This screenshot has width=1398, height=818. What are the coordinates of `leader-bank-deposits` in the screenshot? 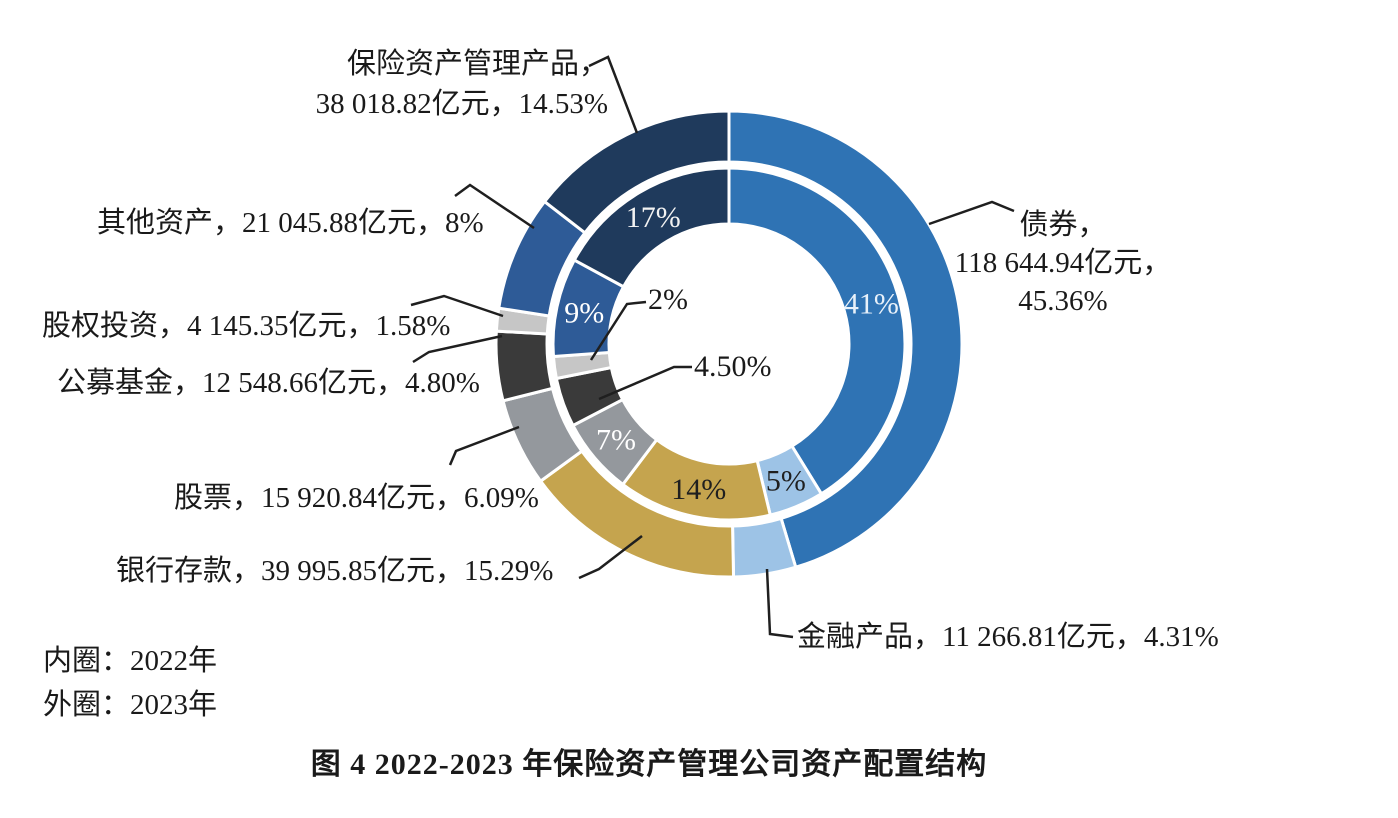 It's located at (610, 557).